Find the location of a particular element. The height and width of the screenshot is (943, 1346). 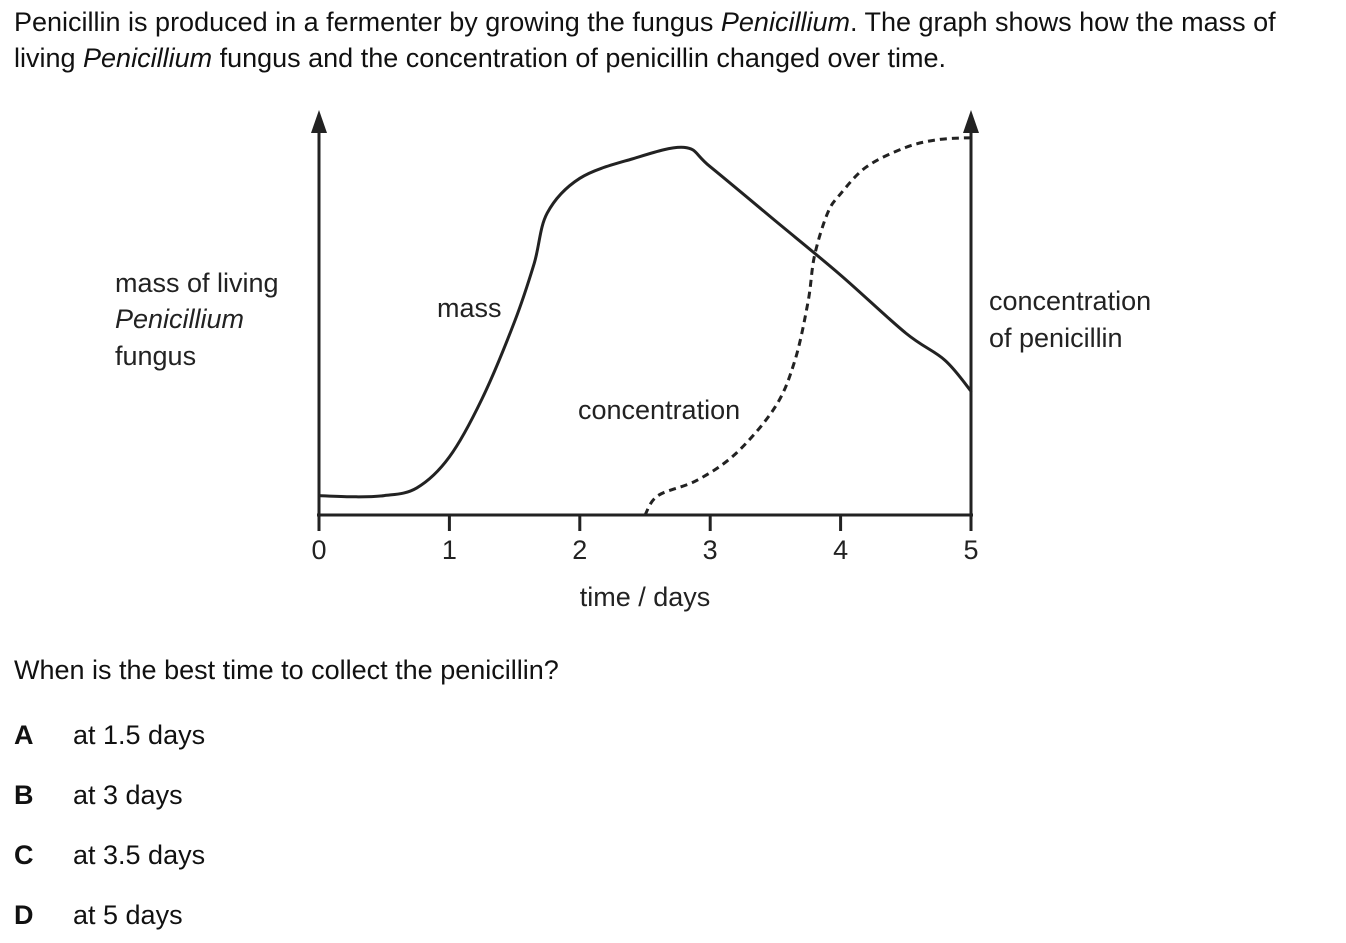

left-y-label-line1: mass of living is located at coordinates (197, 283).